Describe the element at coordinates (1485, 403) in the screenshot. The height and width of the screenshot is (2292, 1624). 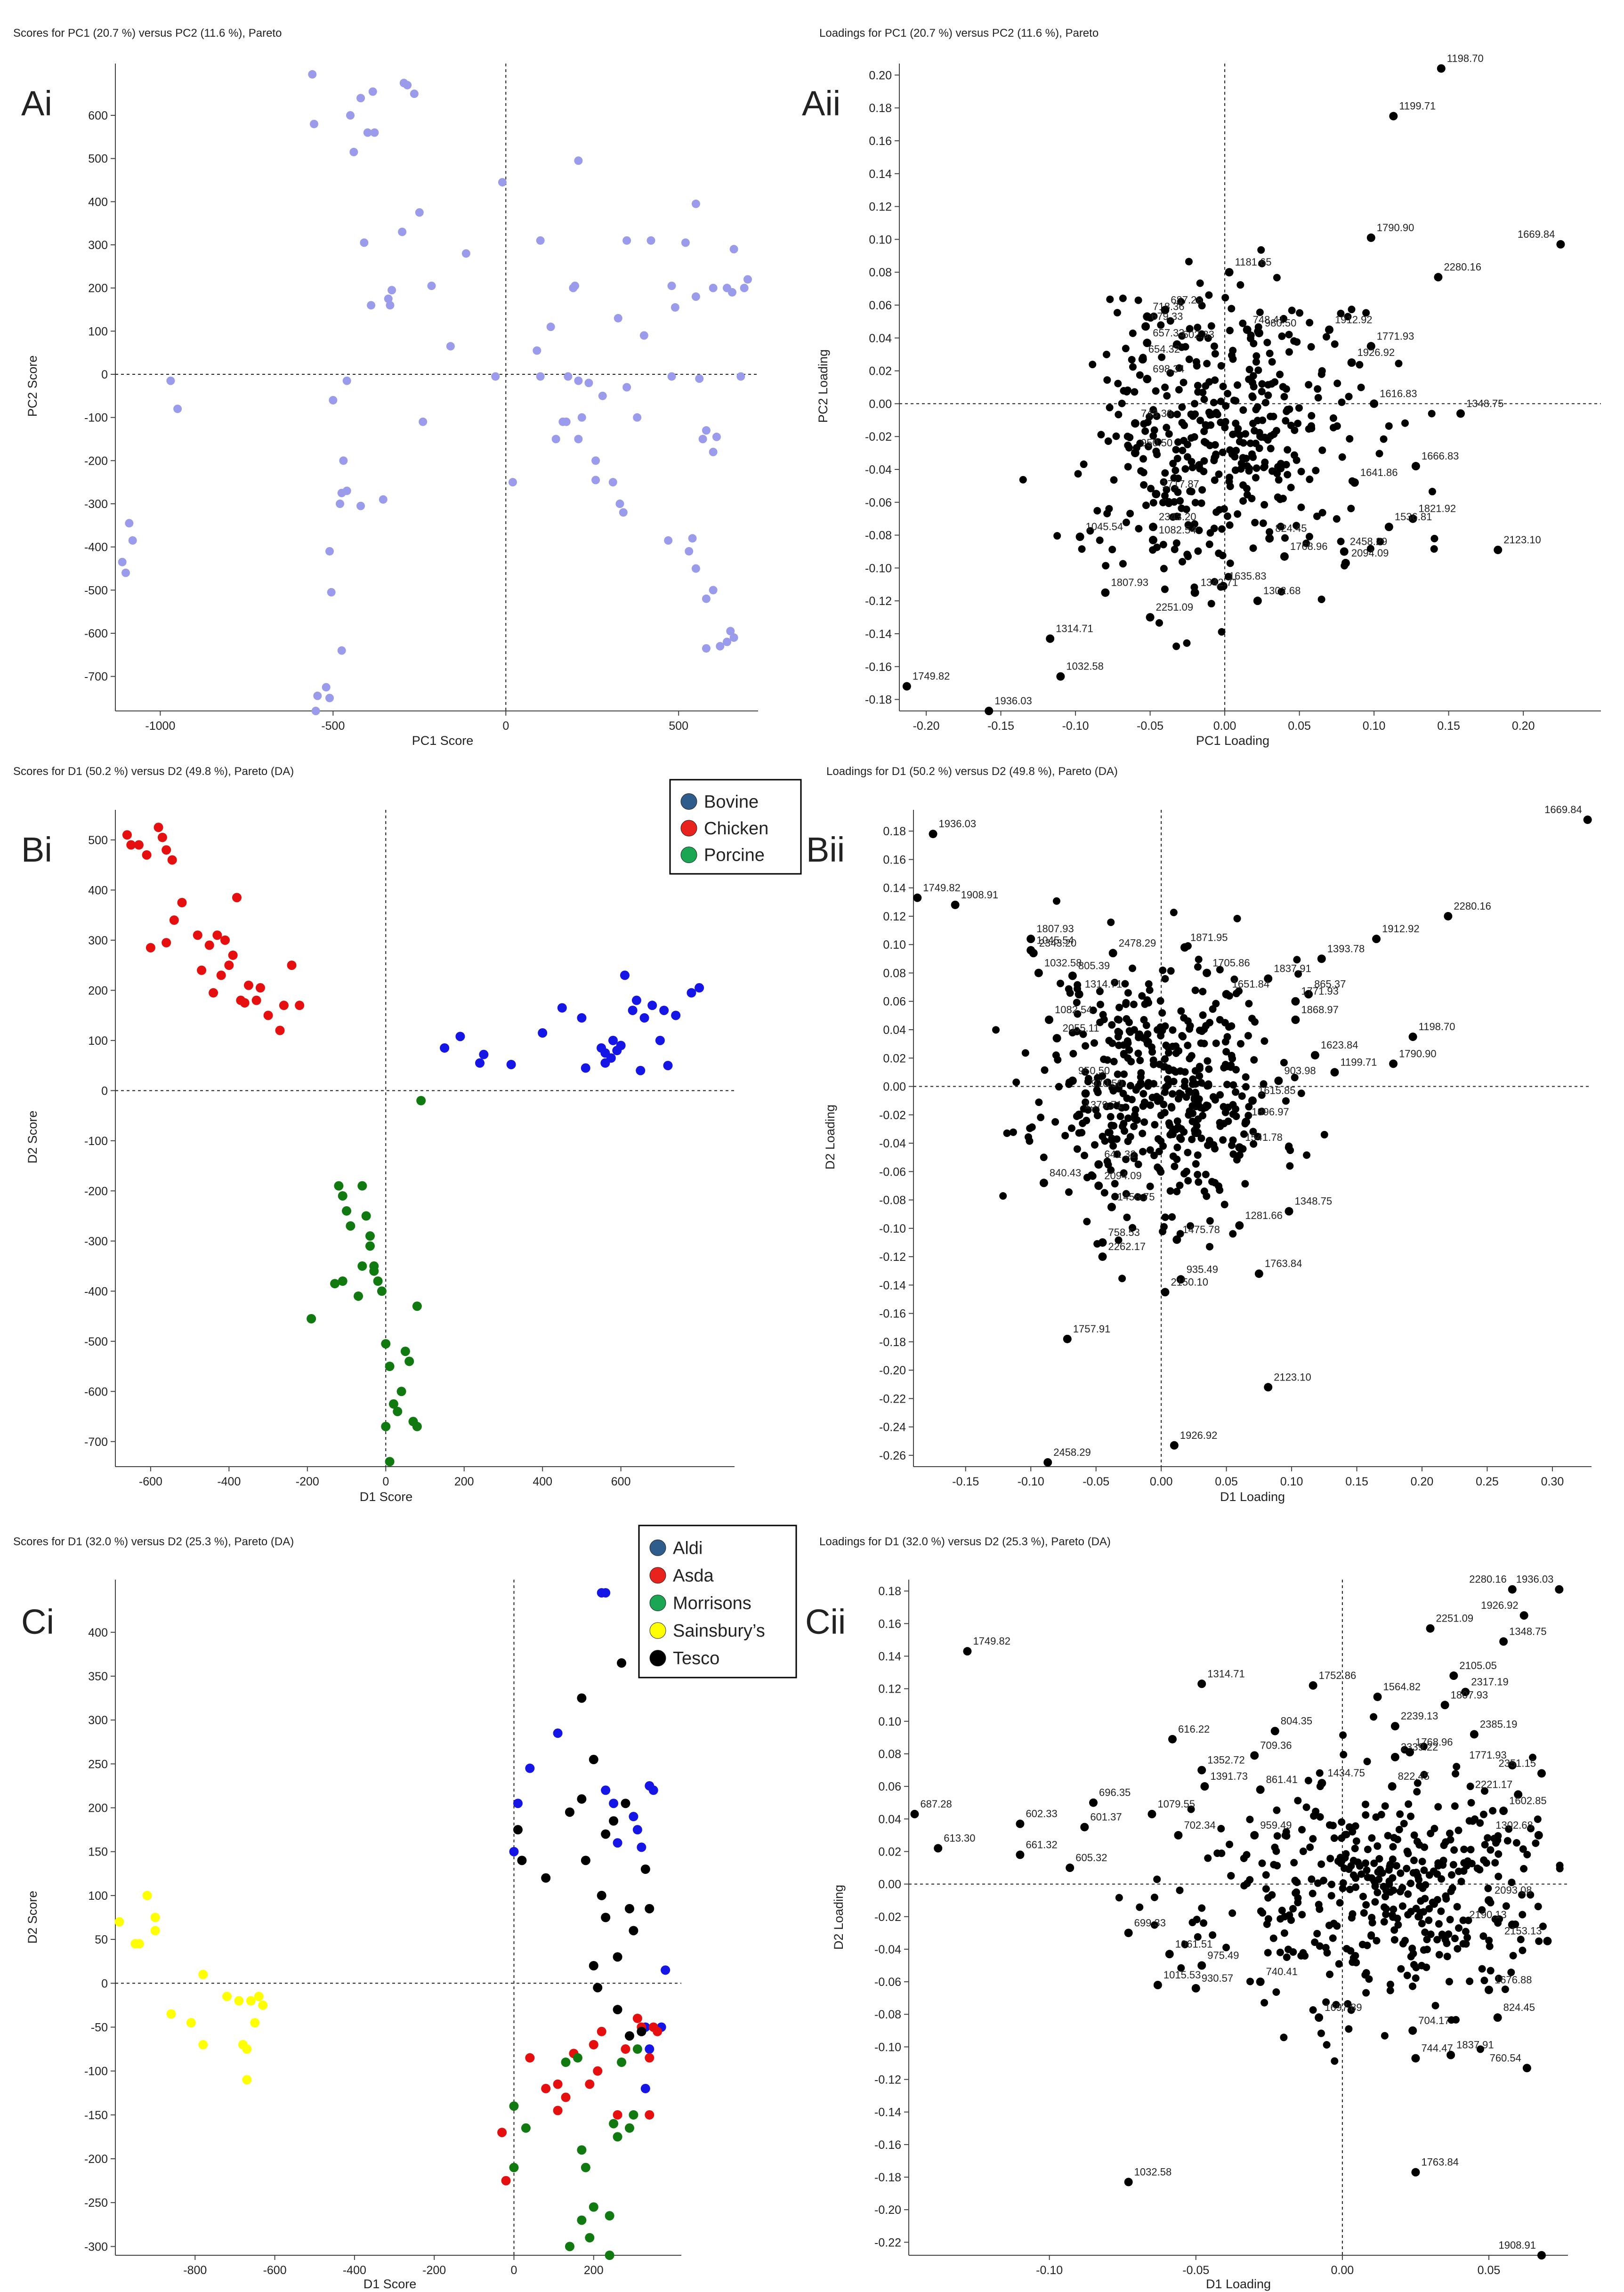
I see `point-label: 1348.75` at that location.